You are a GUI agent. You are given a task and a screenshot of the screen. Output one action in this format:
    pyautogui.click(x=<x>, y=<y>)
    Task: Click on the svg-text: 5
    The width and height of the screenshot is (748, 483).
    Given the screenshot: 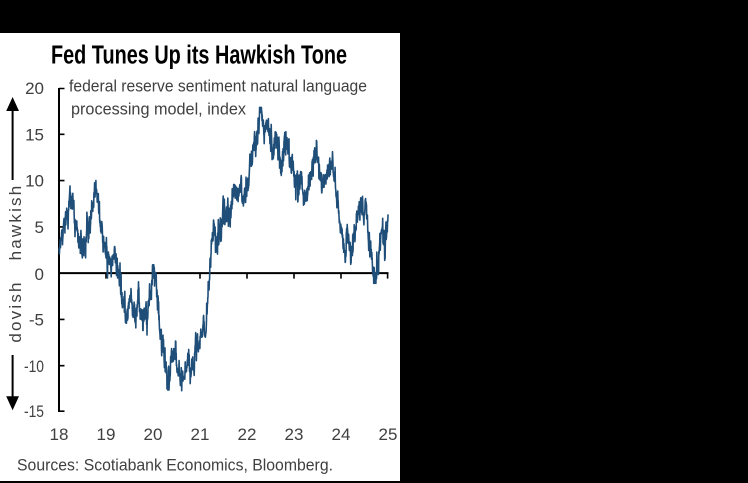 What is the action you would take?
    pyautogui.click(x=39, y=227)
    